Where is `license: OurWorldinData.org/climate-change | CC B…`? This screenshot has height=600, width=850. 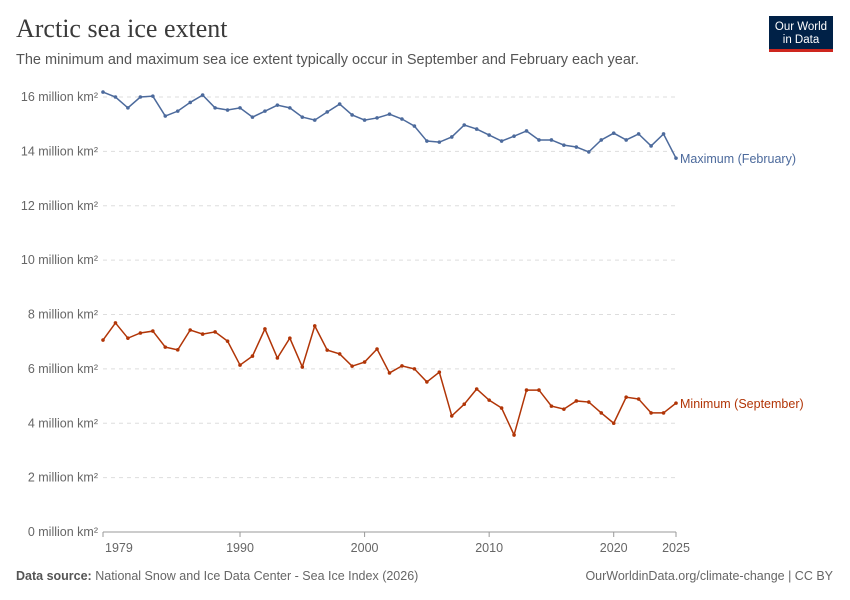 license: OurWorldinData.org/climate-change | CC B… is located at coordinates (709, 576).